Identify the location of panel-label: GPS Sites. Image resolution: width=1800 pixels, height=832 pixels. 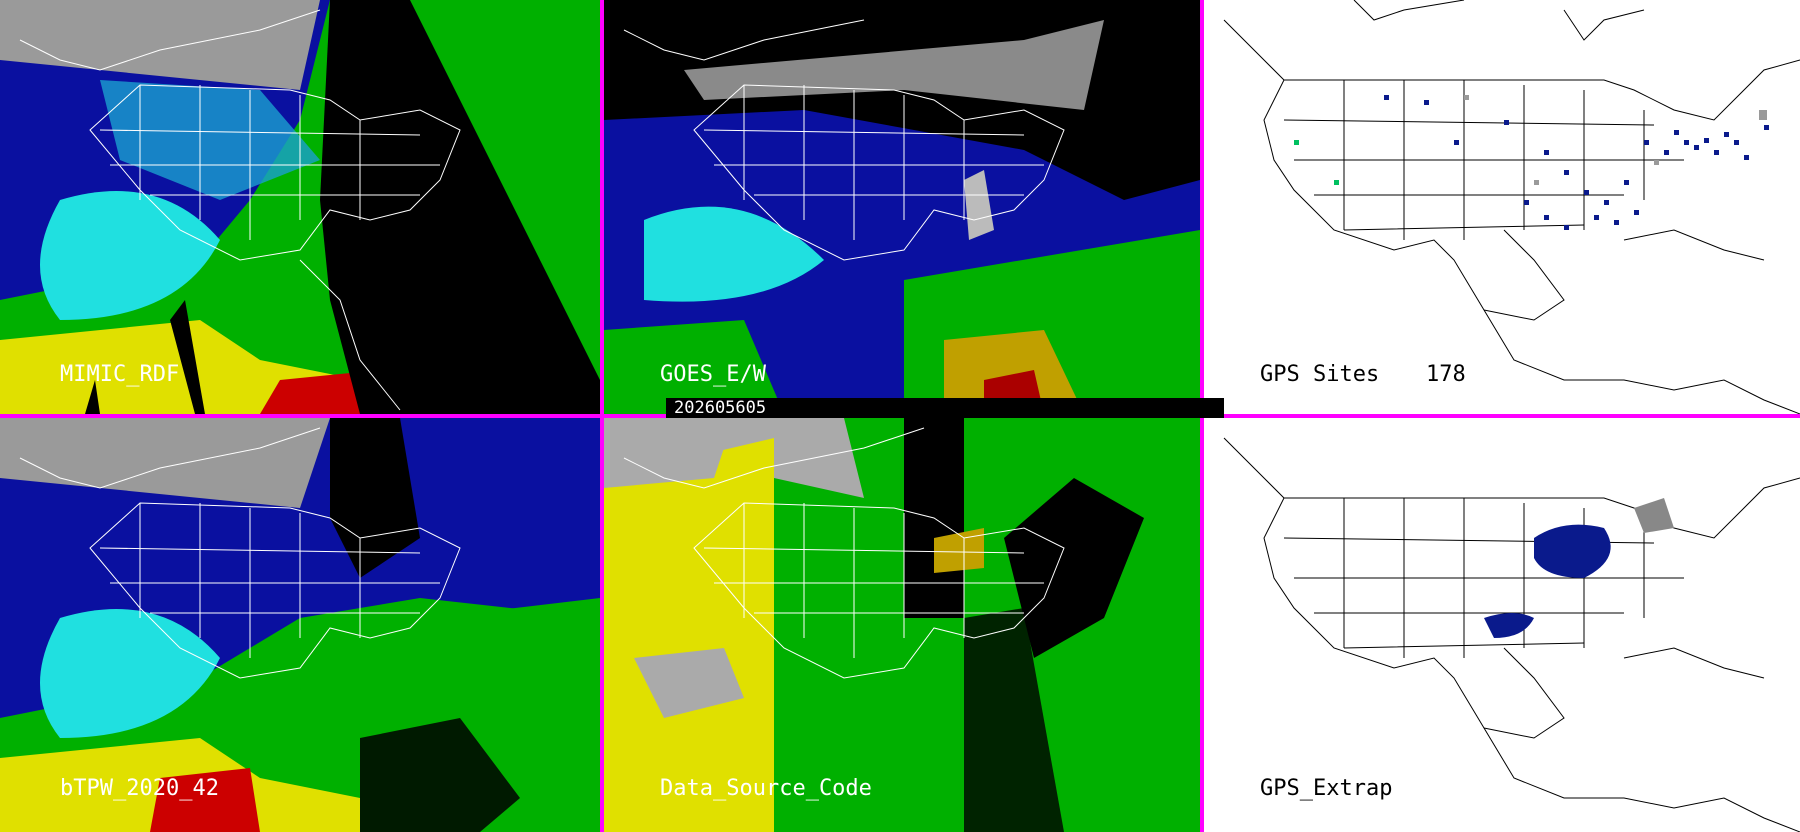
(1320, 374).